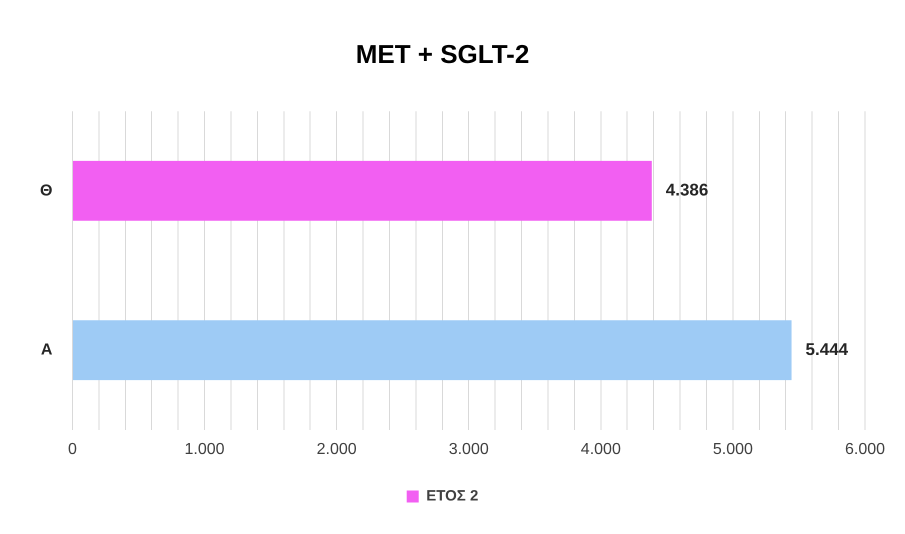 The width and height of the screenshot is (905, 534). I want to click on y-tick-label: A, so click(46, 350).